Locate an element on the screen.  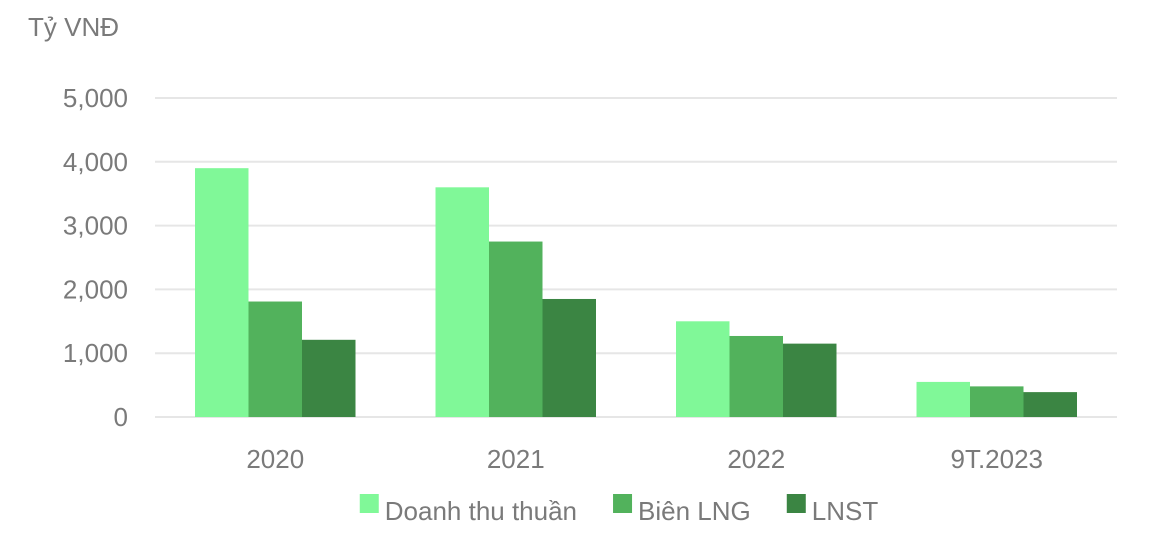
legend-label: Biên LNG is located at coordinates (694, 511).